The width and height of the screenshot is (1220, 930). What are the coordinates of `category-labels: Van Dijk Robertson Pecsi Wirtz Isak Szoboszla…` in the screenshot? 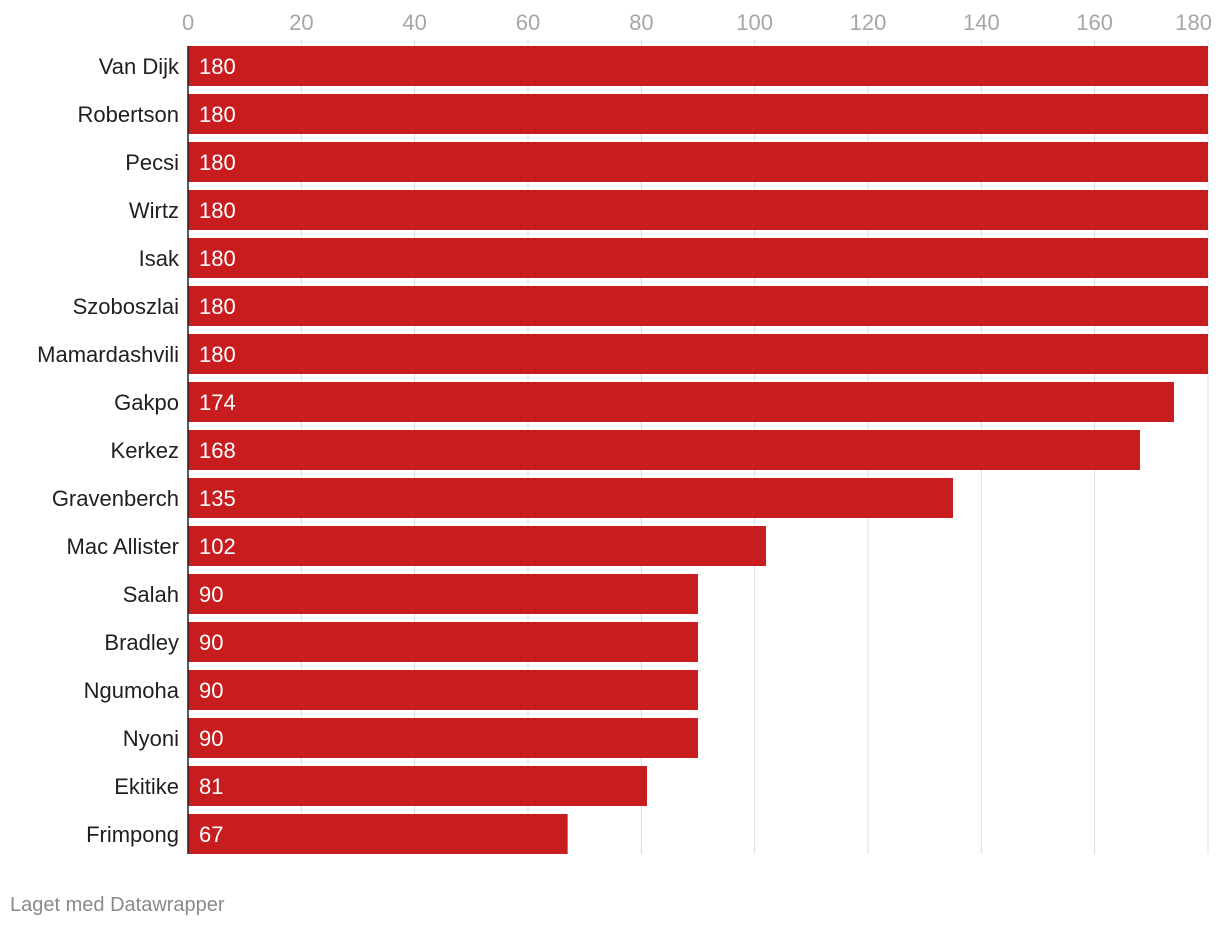 It's located at (108, 450).